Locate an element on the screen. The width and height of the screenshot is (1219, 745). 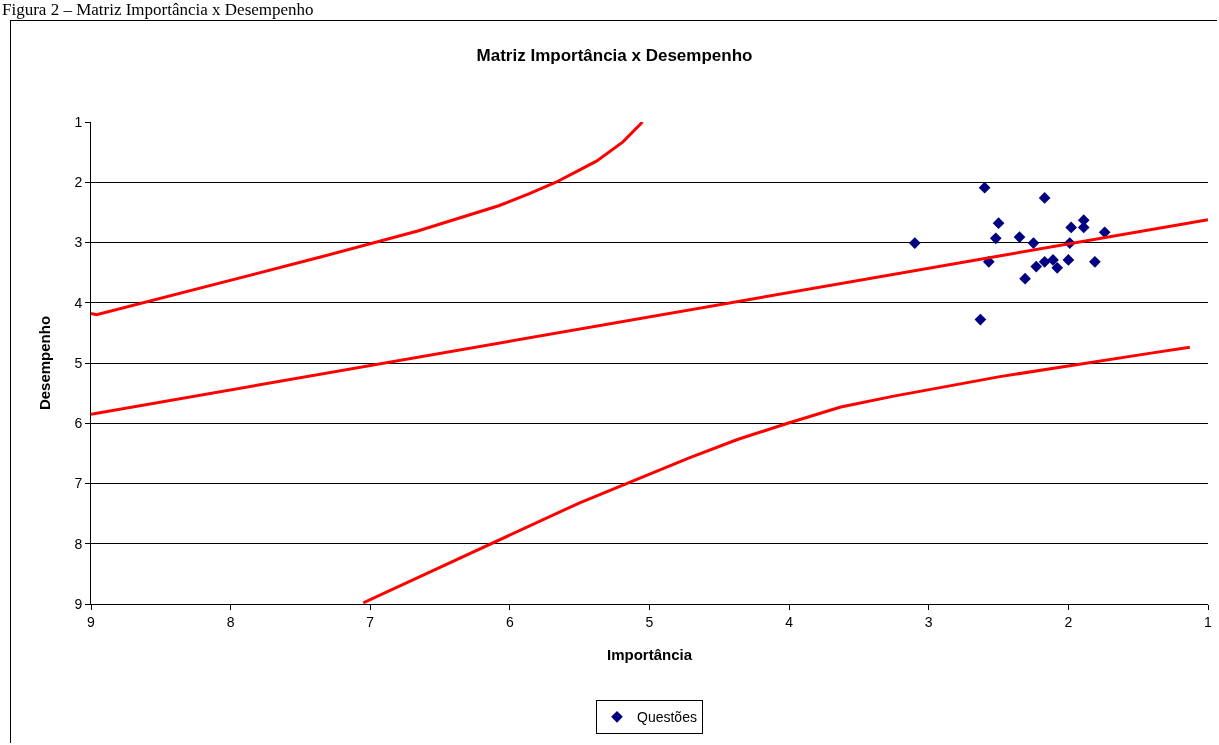
y-tick-label: 6 is located at coordinates (78, 423).